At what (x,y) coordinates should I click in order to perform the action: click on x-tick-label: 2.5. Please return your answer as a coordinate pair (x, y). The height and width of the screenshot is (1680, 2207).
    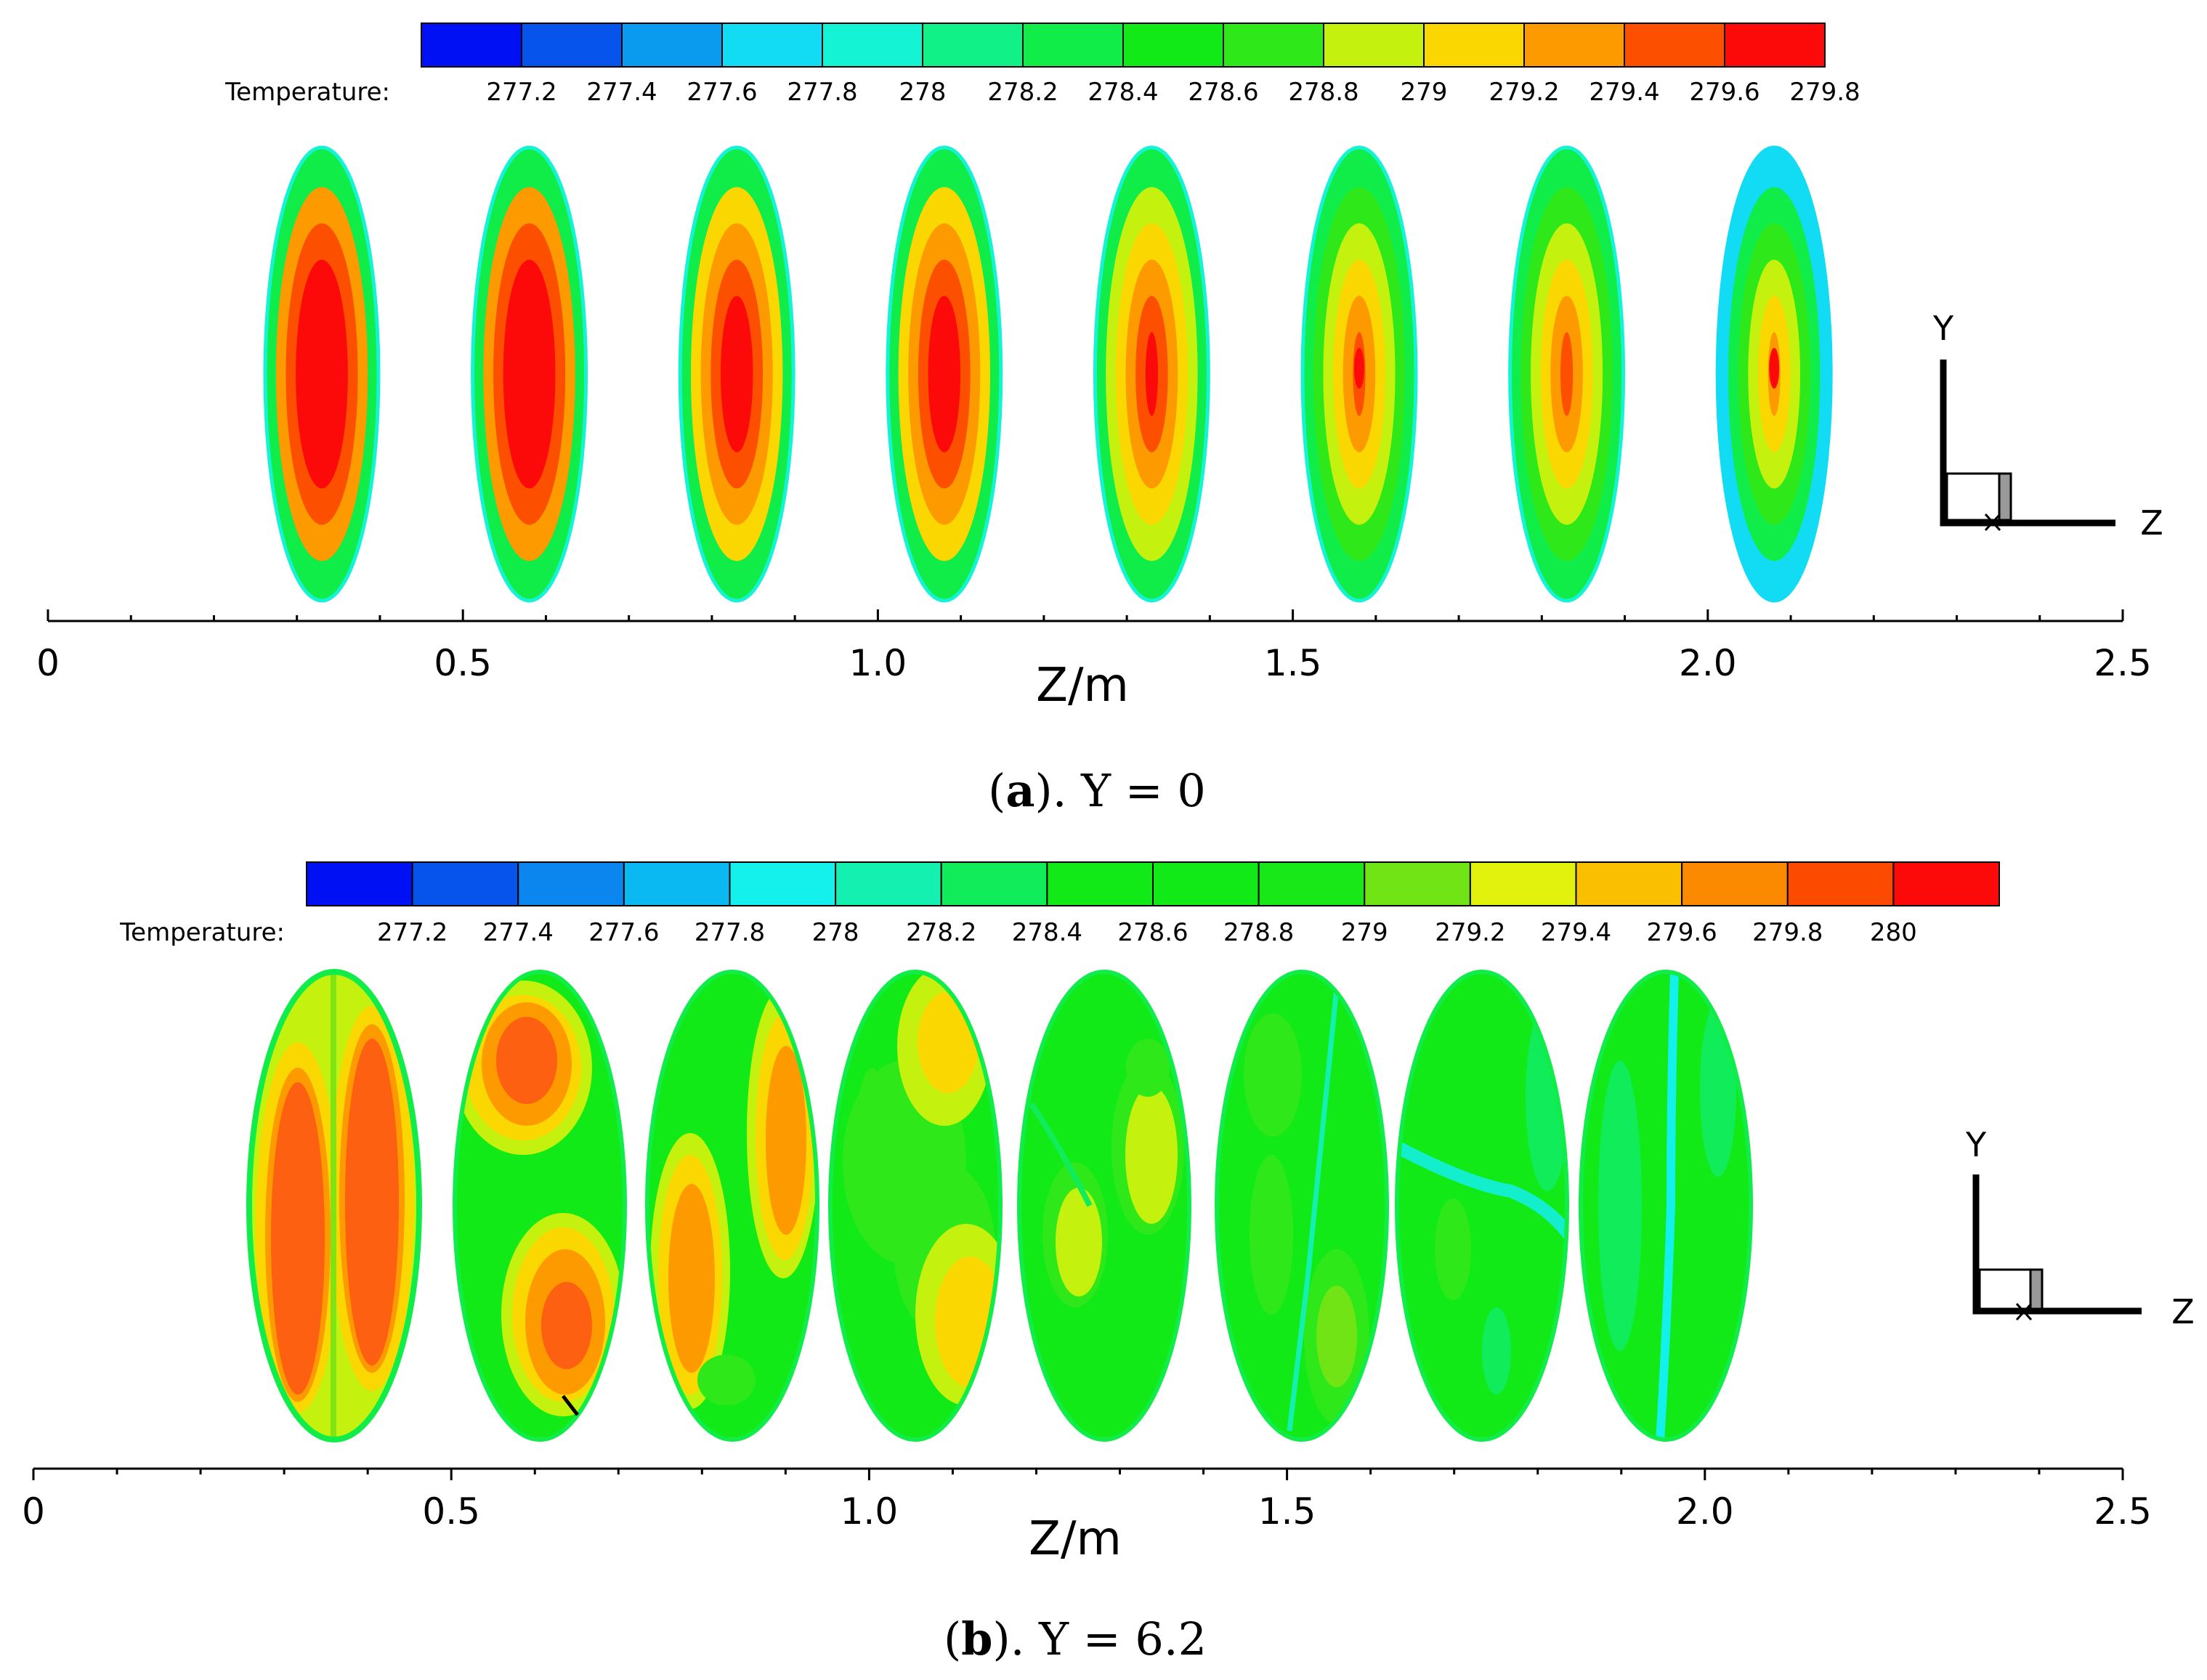
    Looking at the image, I should click on (2123, 663).